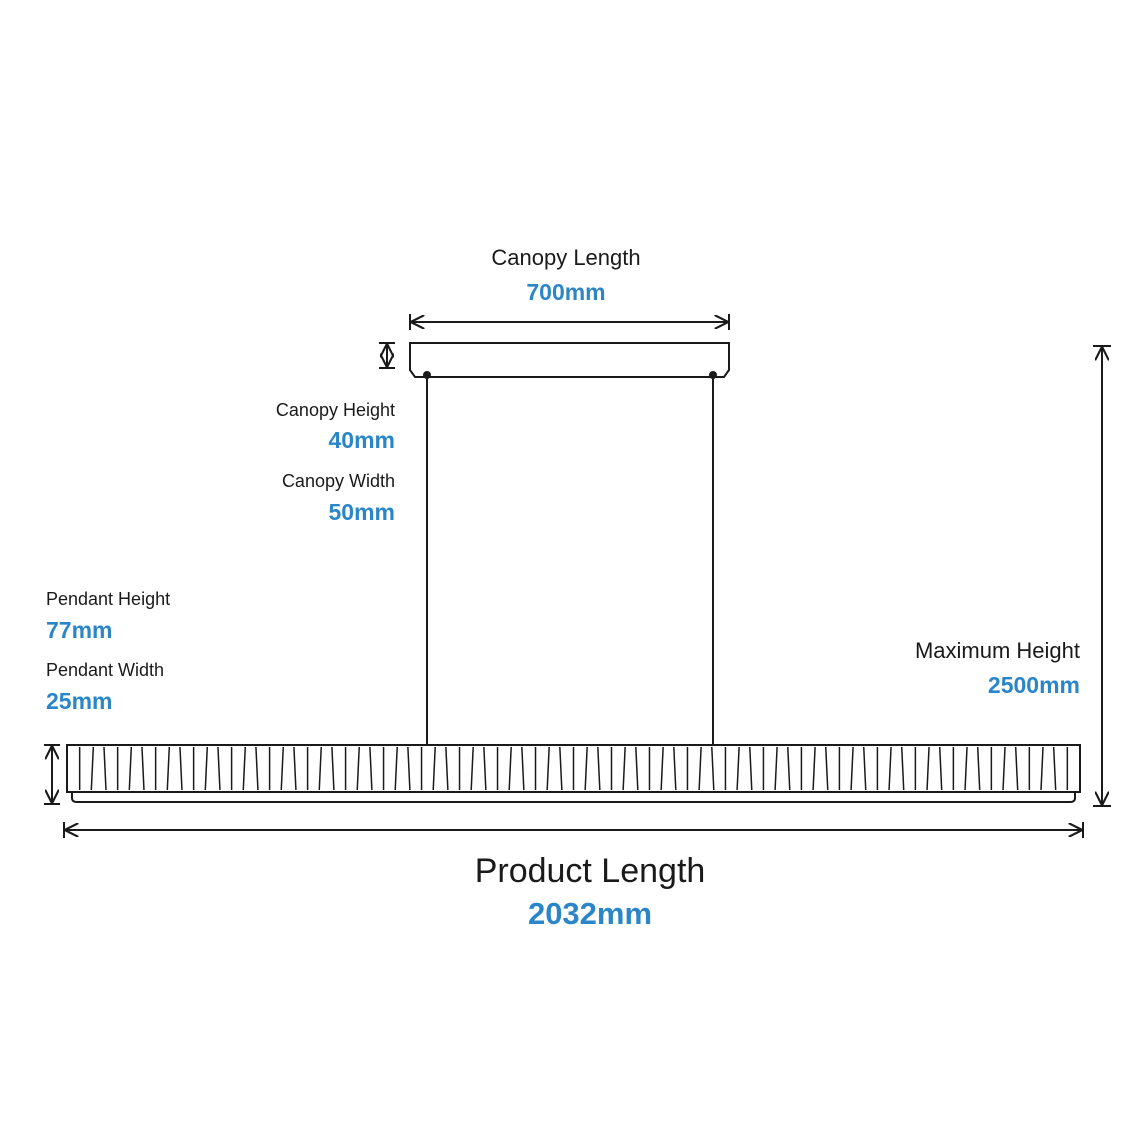  I want to click on value: 40mm, so click(362, 440).